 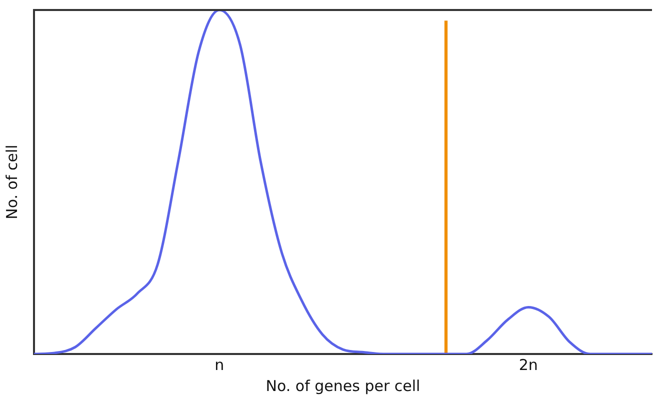 I want to click on y-axis-title: No. of cell, so click(x=11, y=182).